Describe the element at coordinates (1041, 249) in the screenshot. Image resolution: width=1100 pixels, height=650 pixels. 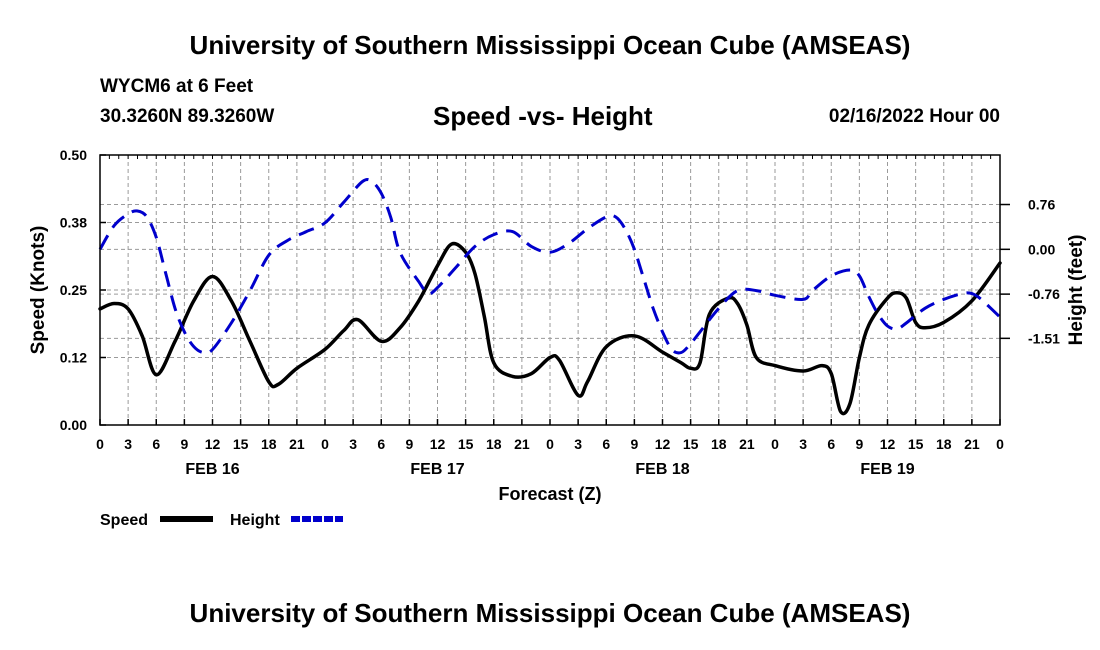
I see `y-right-tick-label: 0.00` at that location.